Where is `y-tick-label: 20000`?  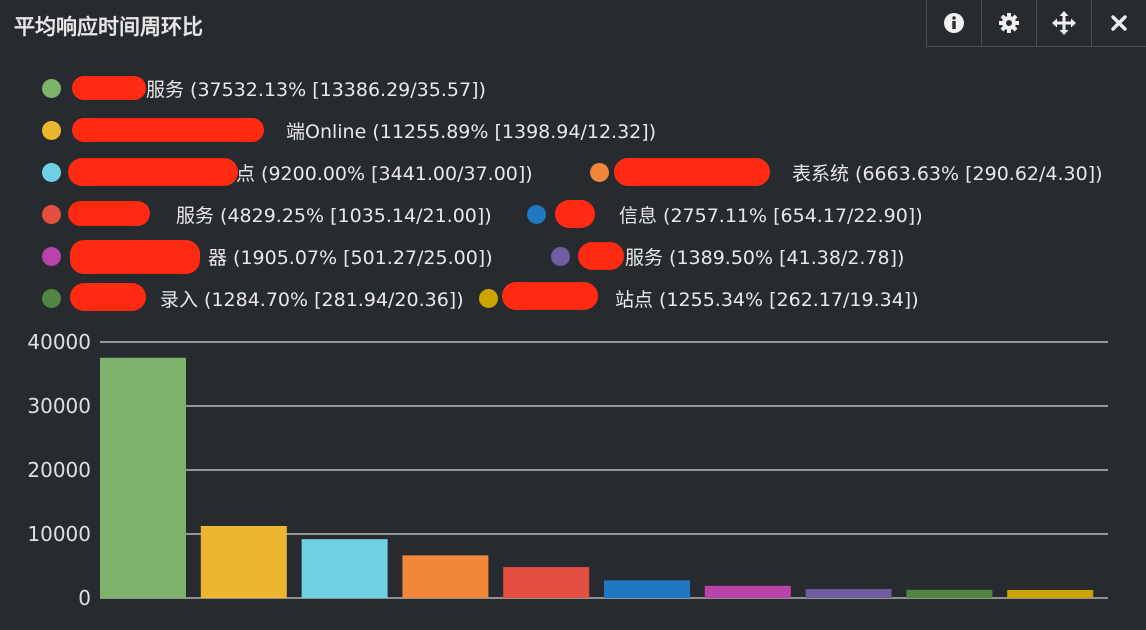 y-tick-label: 20000 is located at coordinates (59, 470).